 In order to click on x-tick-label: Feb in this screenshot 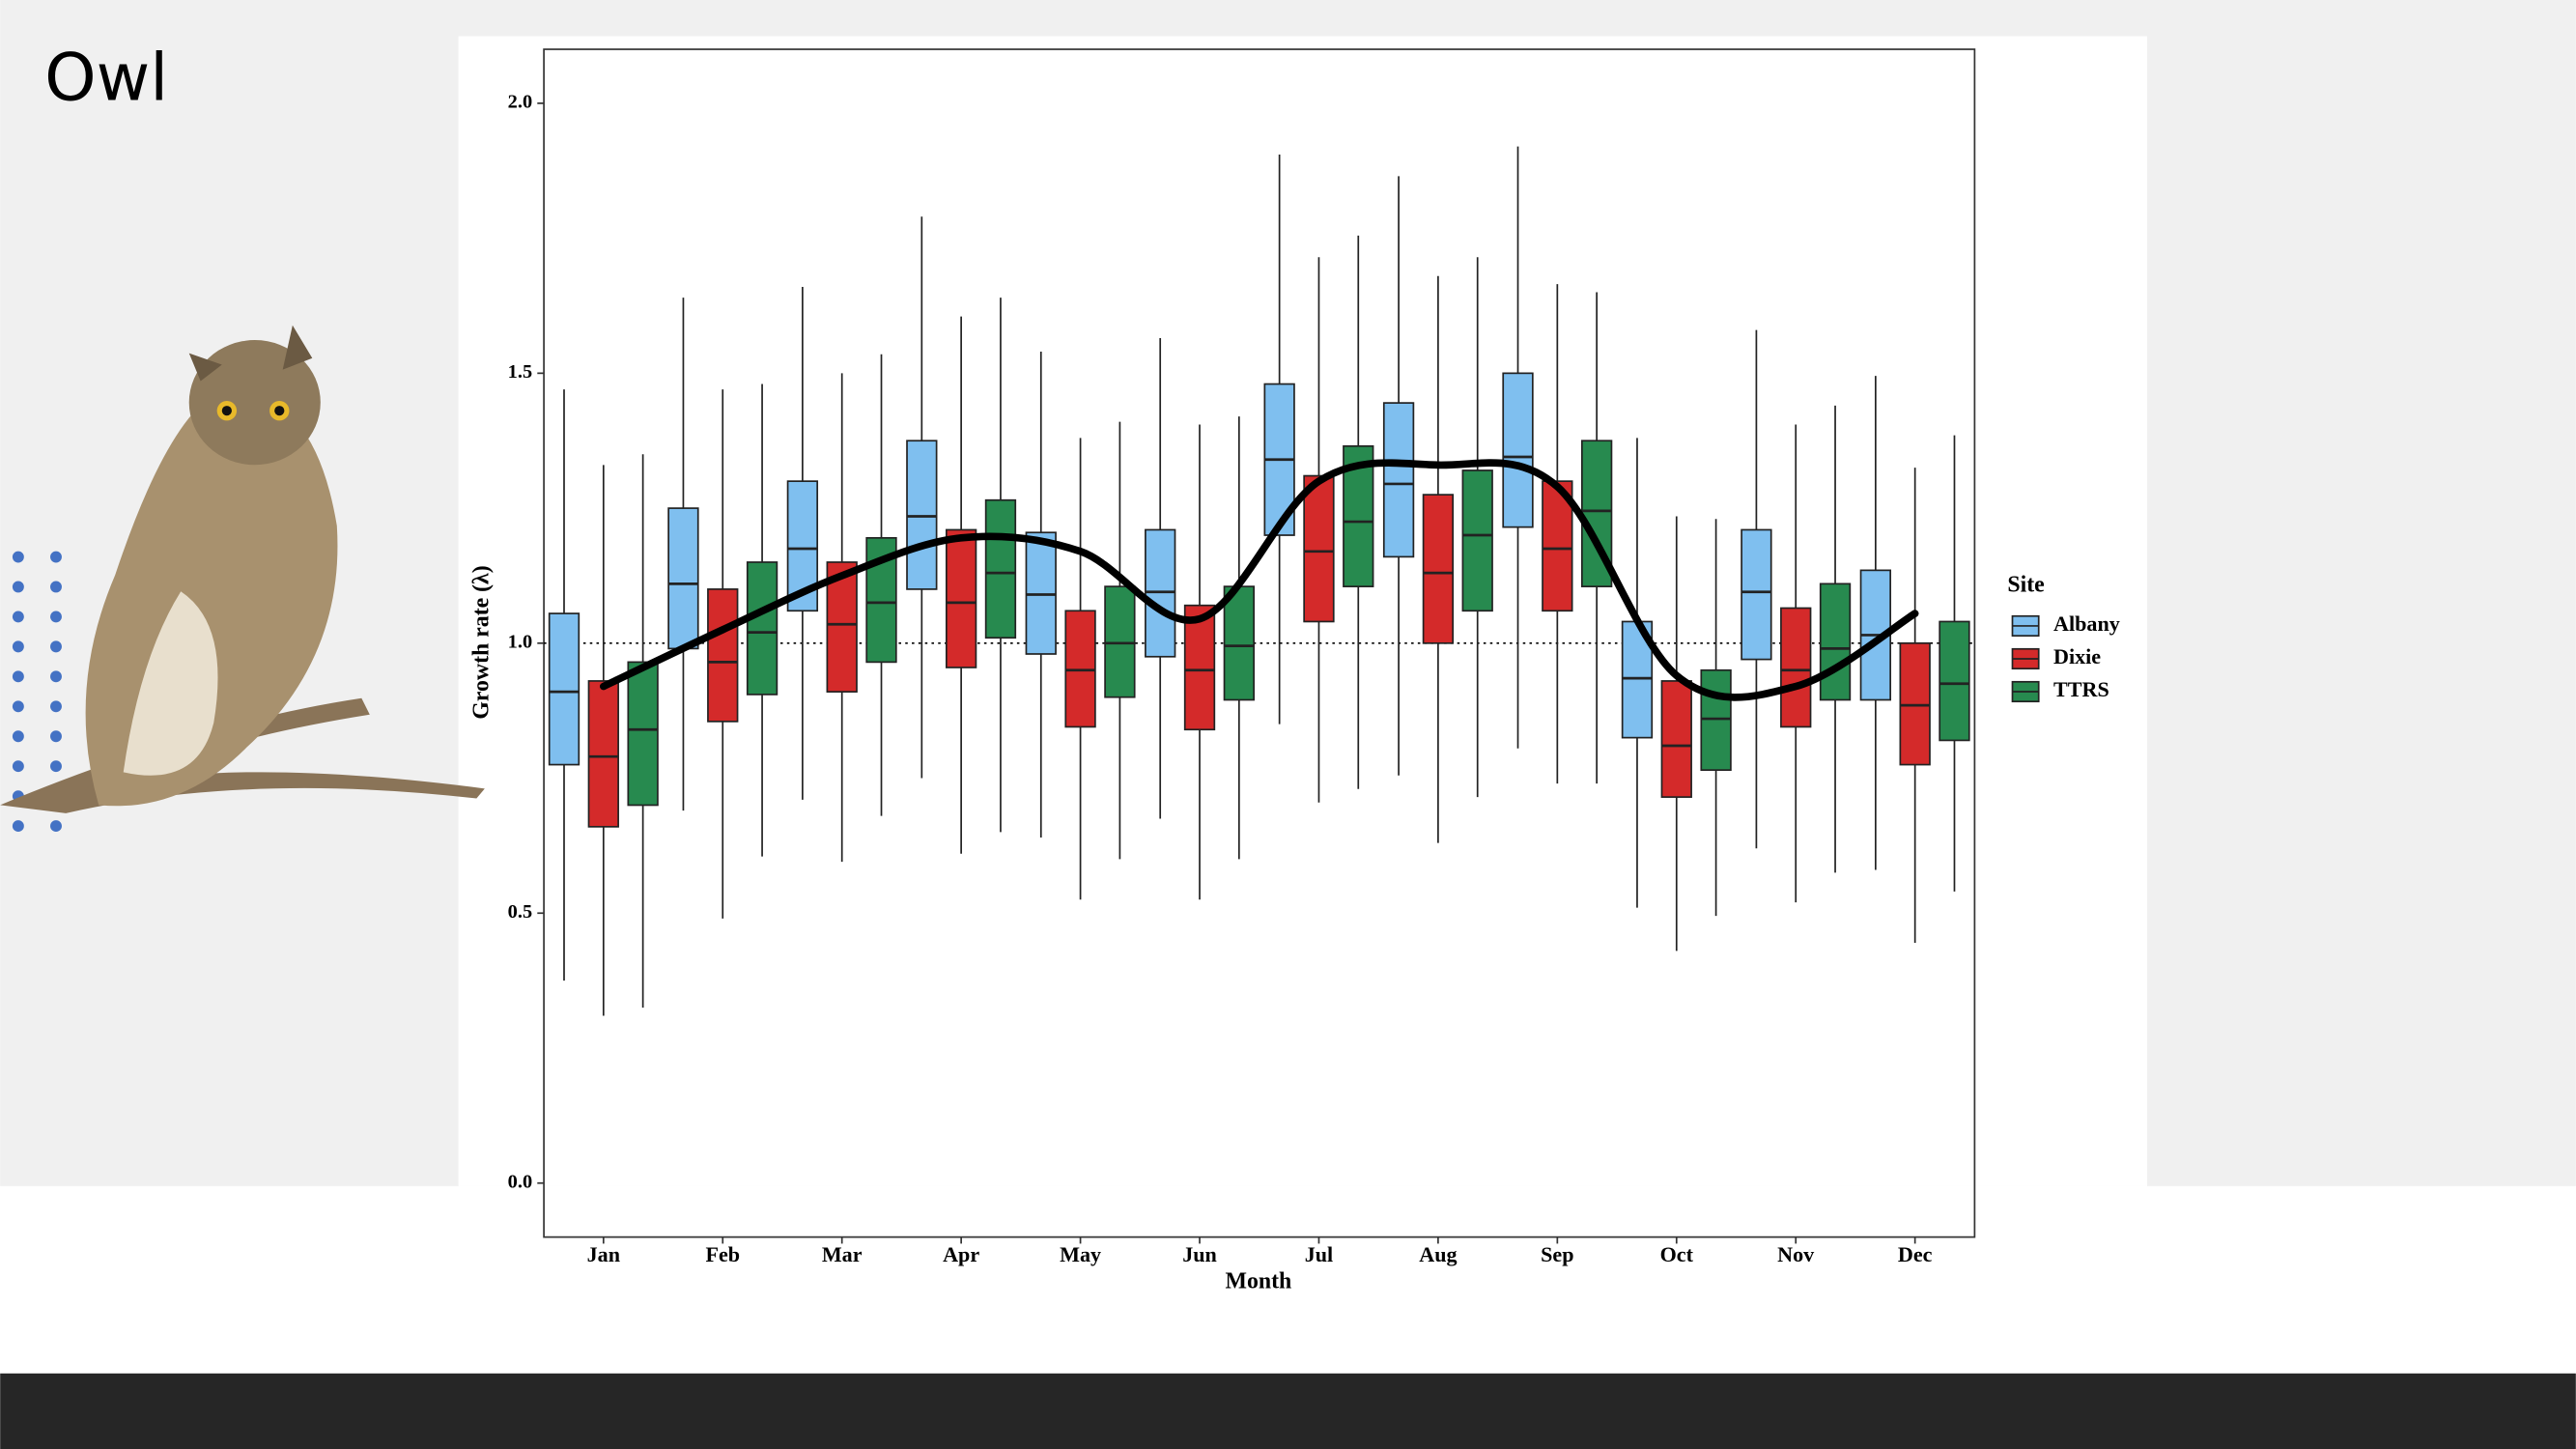, I will do `click(722, 1254)`.